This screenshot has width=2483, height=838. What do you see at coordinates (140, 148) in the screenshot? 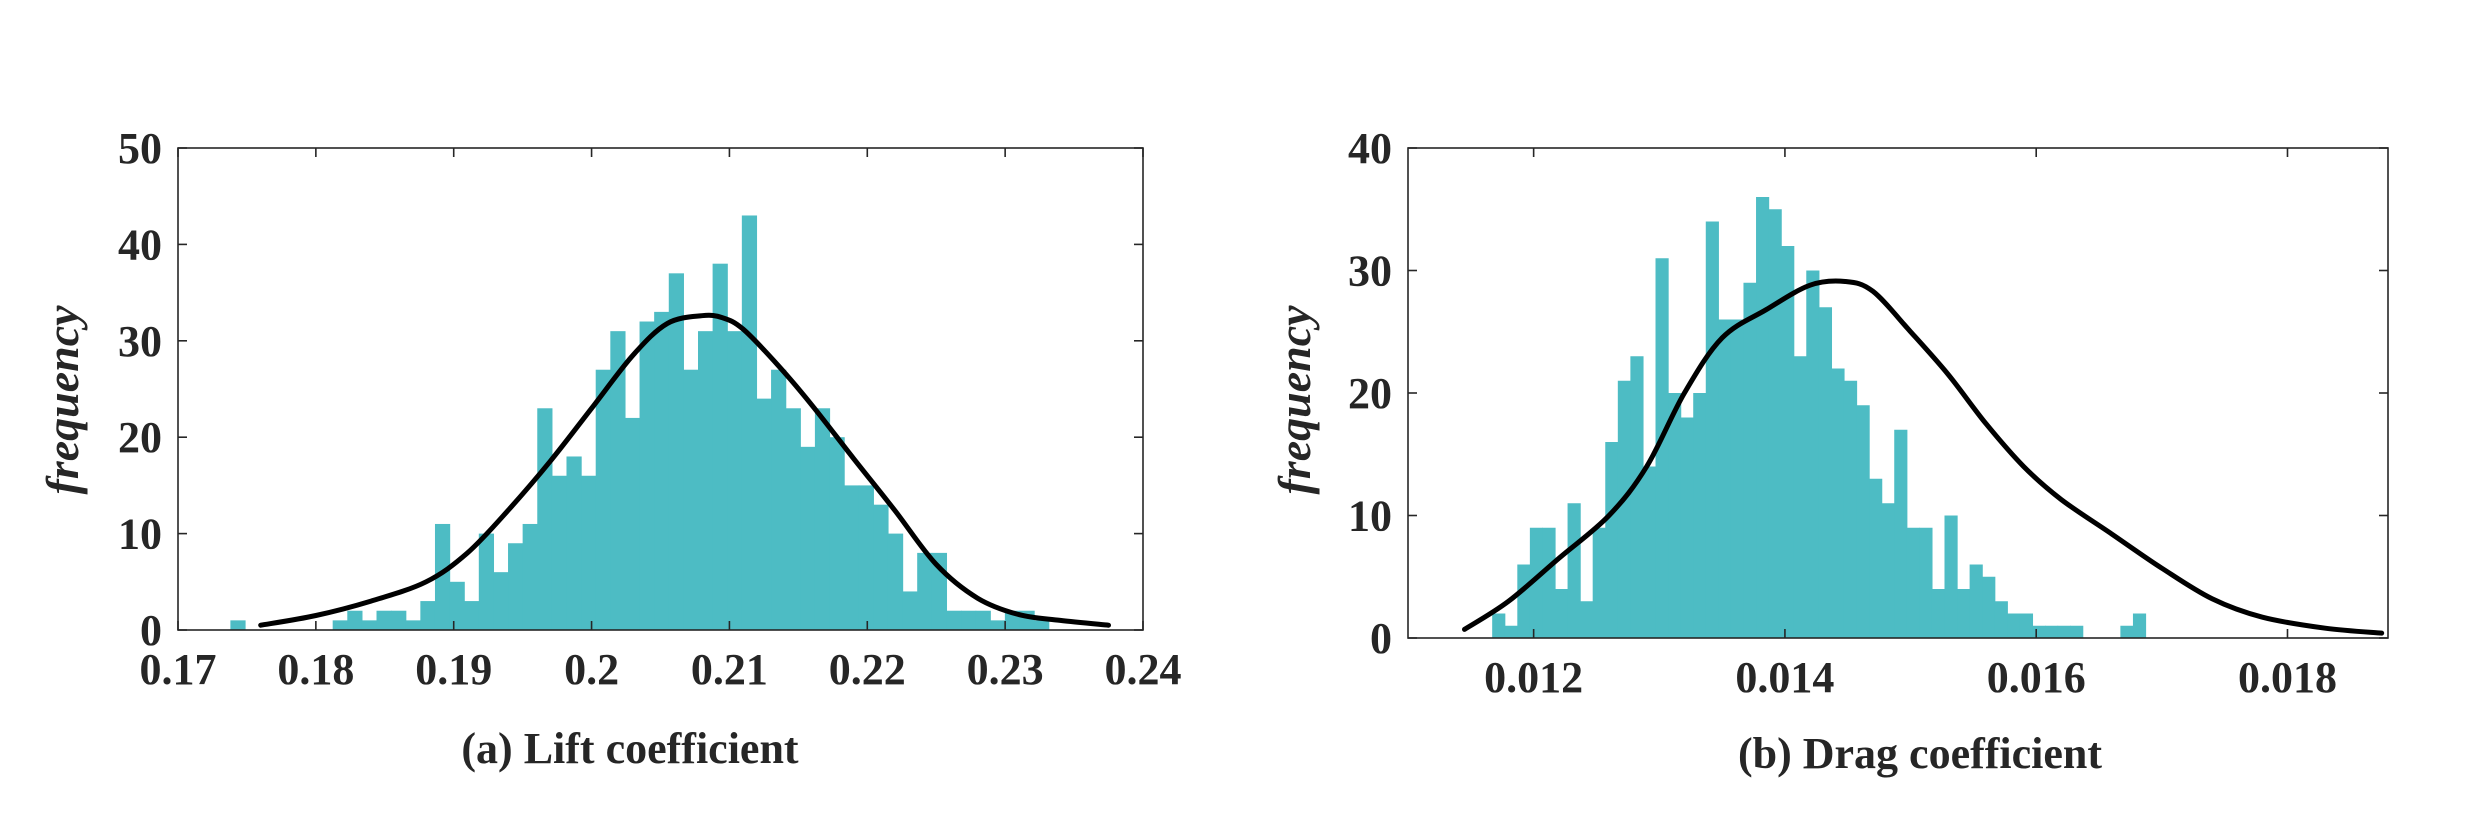
I see `chart-a-y-tick-label: 50` at bounding box center [140, 148].